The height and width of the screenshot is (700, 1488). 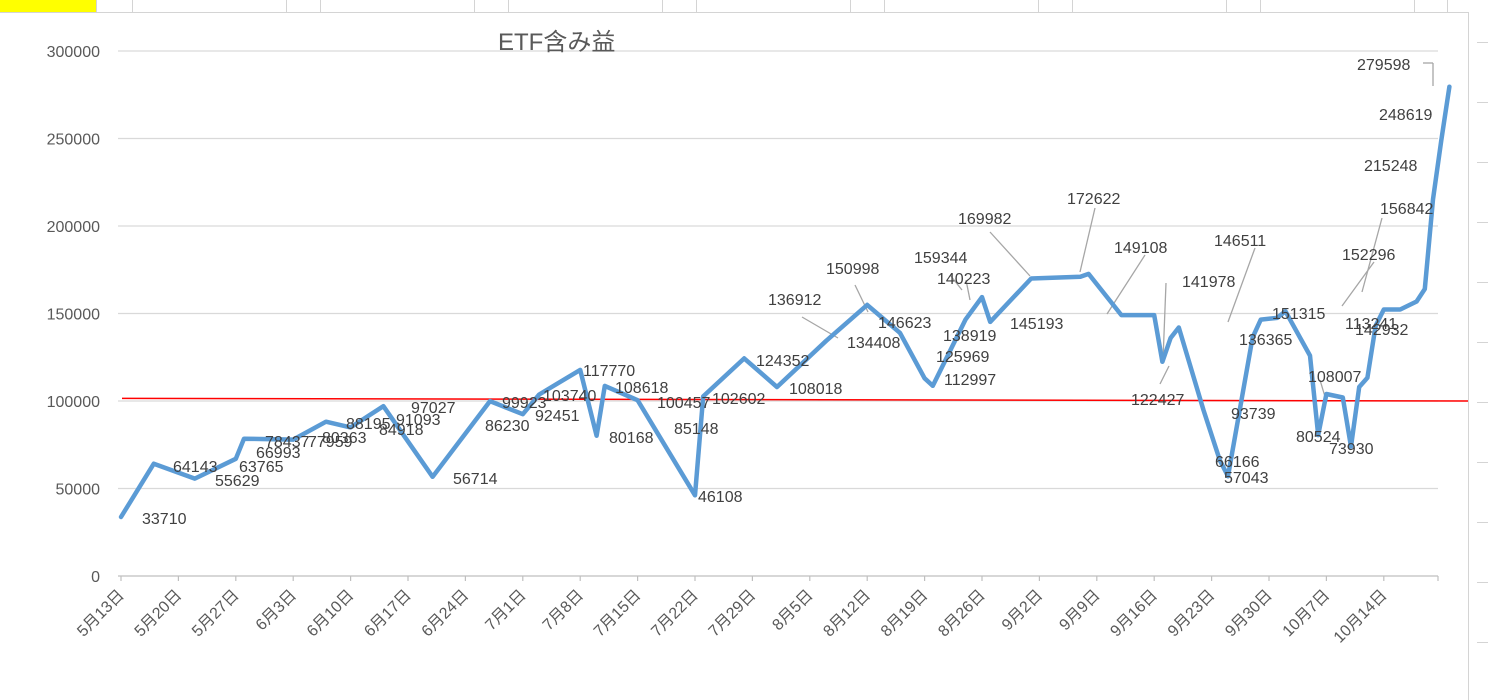 I want to click on data-label: 169982, so click(x=984, y=219).